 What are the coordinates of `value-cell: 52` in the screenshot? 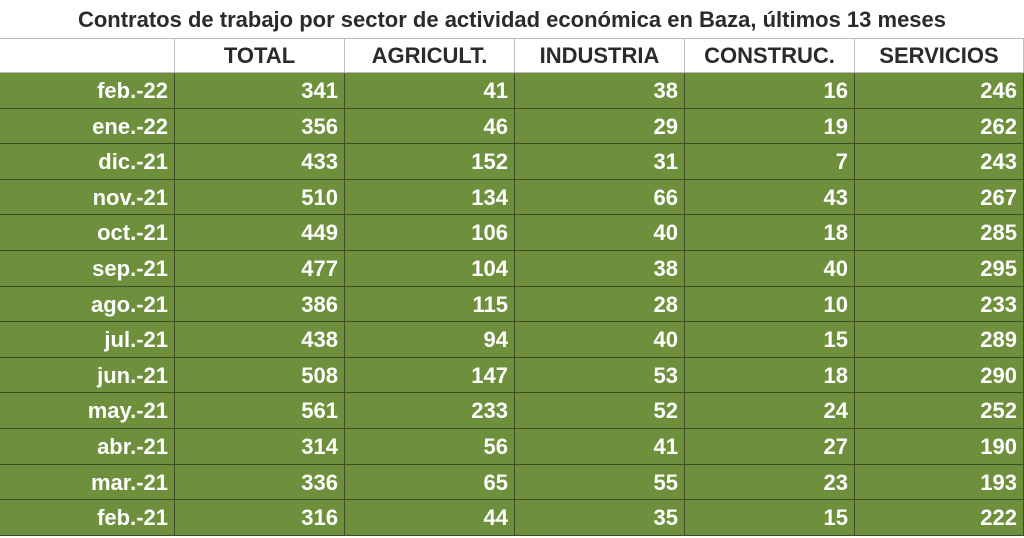 It's located at (600, 411).